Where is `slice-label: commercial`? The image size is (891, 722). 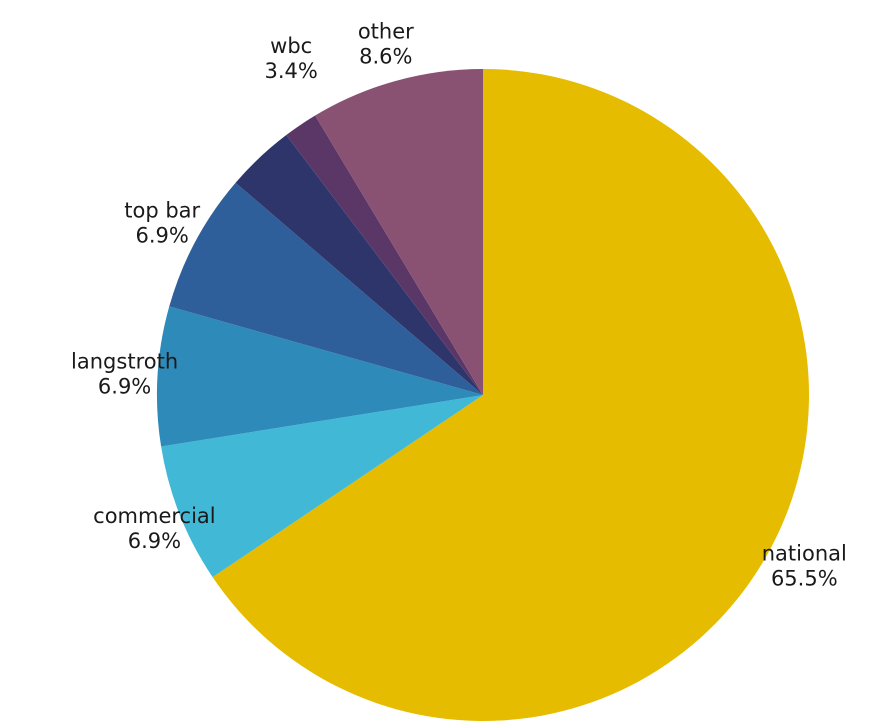
slice-label: commercial is located at coordinates (154, 516).